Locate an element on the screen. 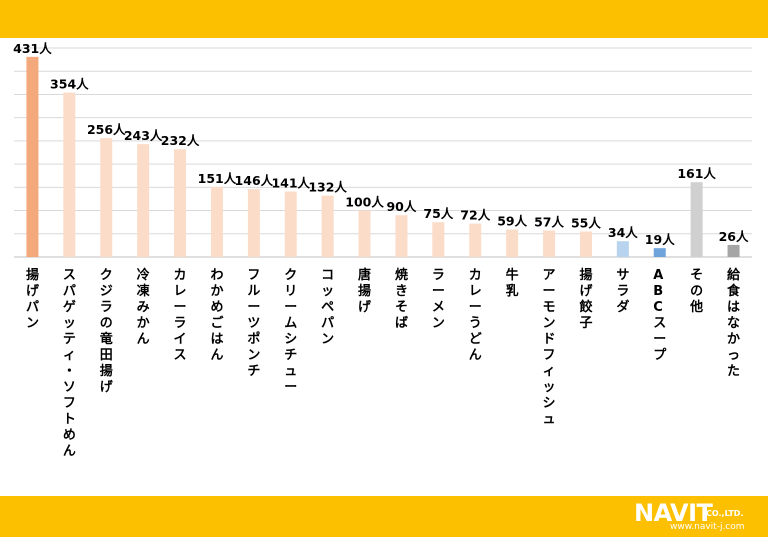 The image size is (768, 537). data-label: 243人 is located at coordinates (143, 135).